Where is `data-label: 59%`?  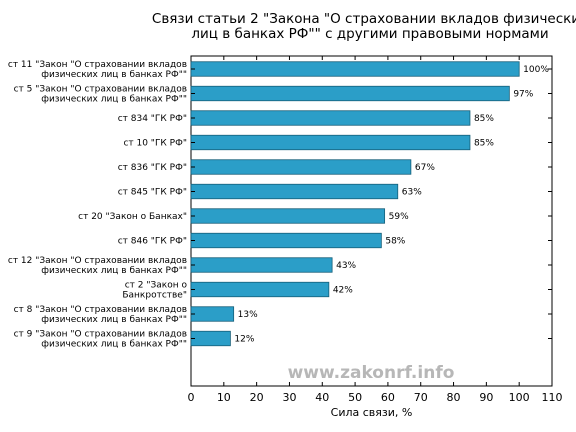
data-label: 59% is located at coordinates (399, 217).